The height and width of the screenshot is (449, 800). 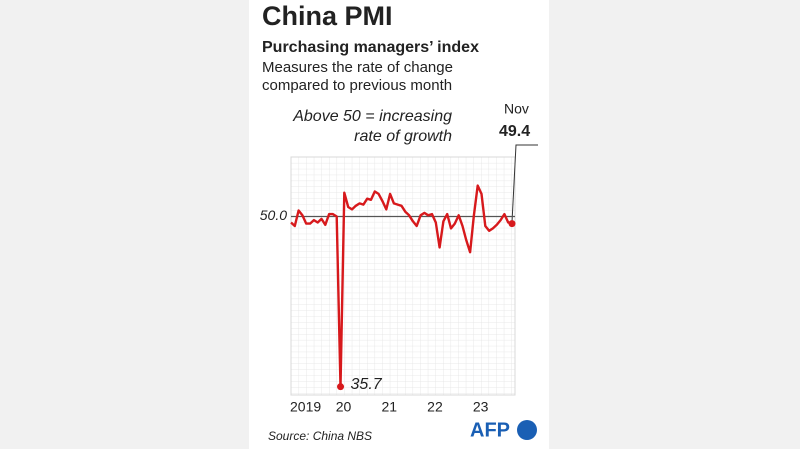 What do you see at coordinates (514, 131) in the screenshot?
I see `last-value: 49.4` at bounding box center [514, 131].